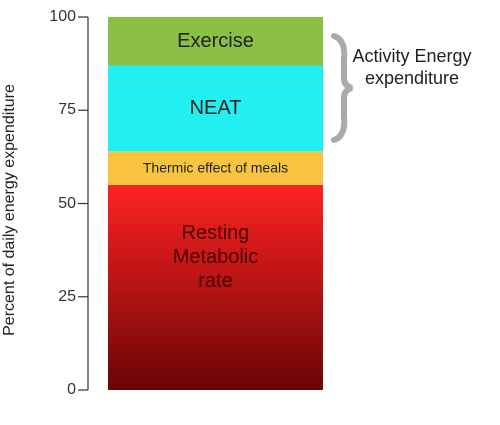  What do you see at coordinates (215, 257) in the screenshot?
I see `segment-label: Resting Metabolic rate` at bounding box center [215, 257].